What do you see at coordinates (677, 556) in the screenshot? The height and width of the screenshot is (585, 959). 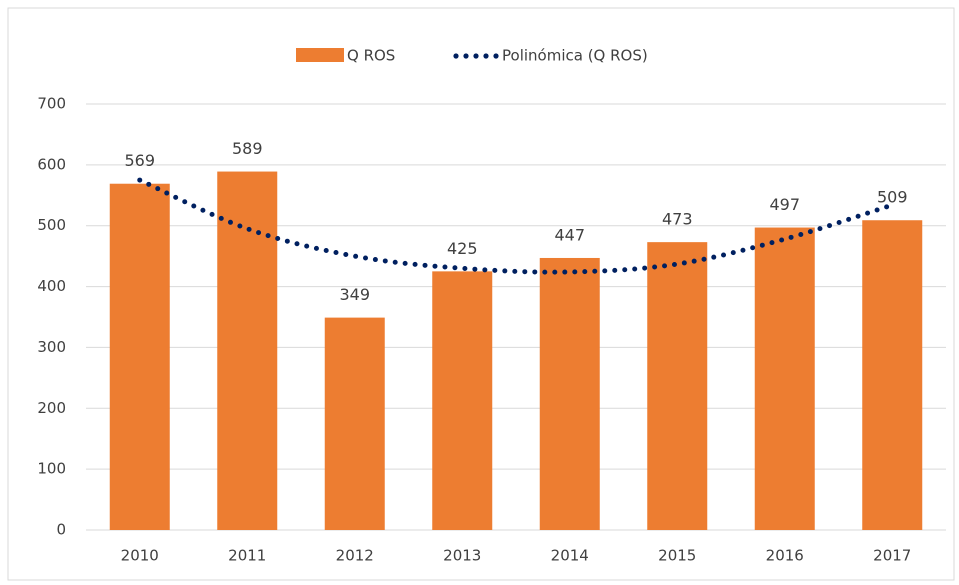 I see `x-tick-label: 2015` at bounding box center [677, 556].